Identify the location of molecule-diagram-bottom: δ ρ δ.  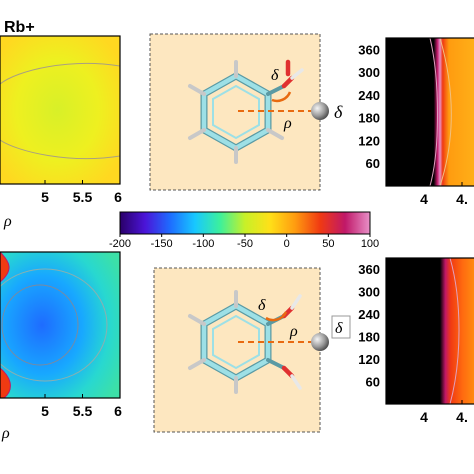
(252, 350).